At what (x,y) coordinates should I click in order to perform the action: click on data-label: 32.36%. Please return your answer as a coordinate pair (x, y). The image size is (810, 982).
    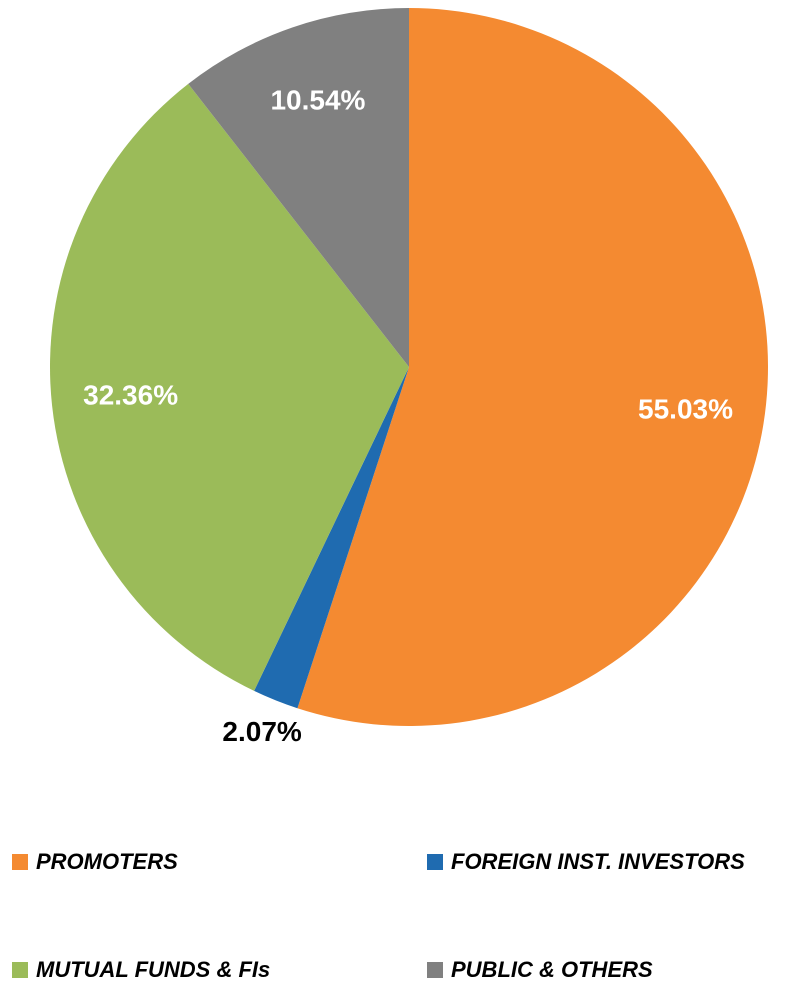
    Looking at the image, I should click on (130, 395).